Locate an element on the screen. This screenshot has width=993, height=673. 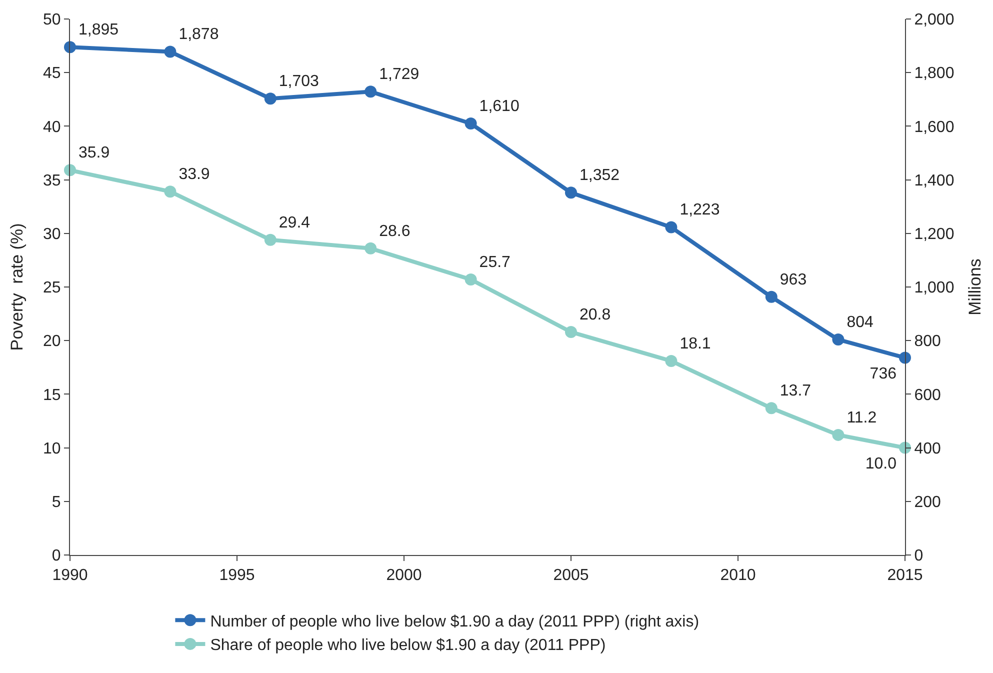
legend-label: Share of people who live below $1.90 a day (2011 PPP) is located at coordinates (408, 645).